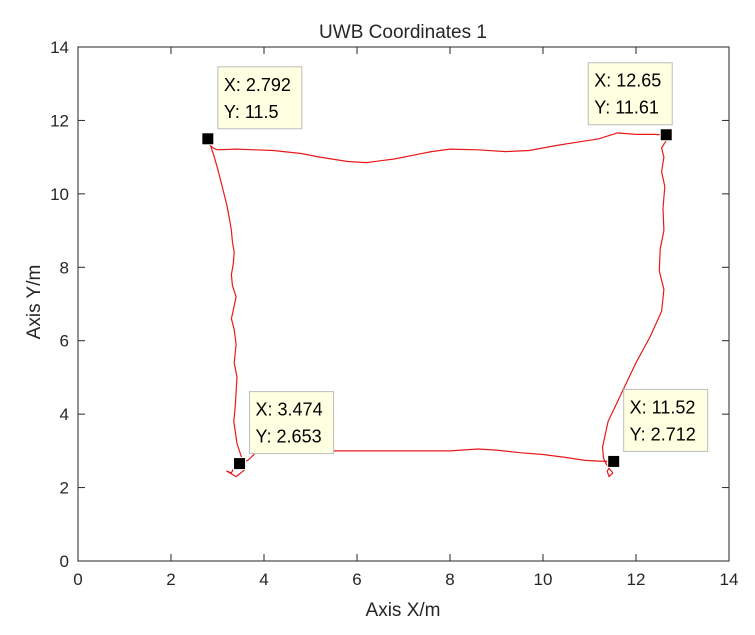  What do you see at coordinates (77, 579) in the screenshot?
I see `x-tick-label: 0` at bounding box center [77, 579].